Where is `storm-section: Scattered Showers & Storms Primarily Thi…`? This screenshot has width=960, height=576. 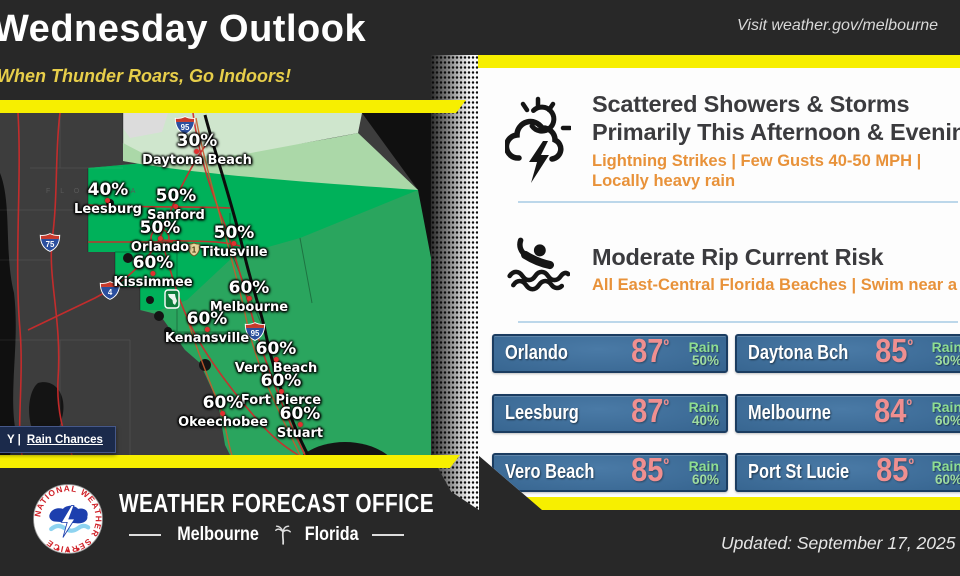 storm-section: Scattered Showers & Storms Primarily Thi… is located at coordinates (776, 140).